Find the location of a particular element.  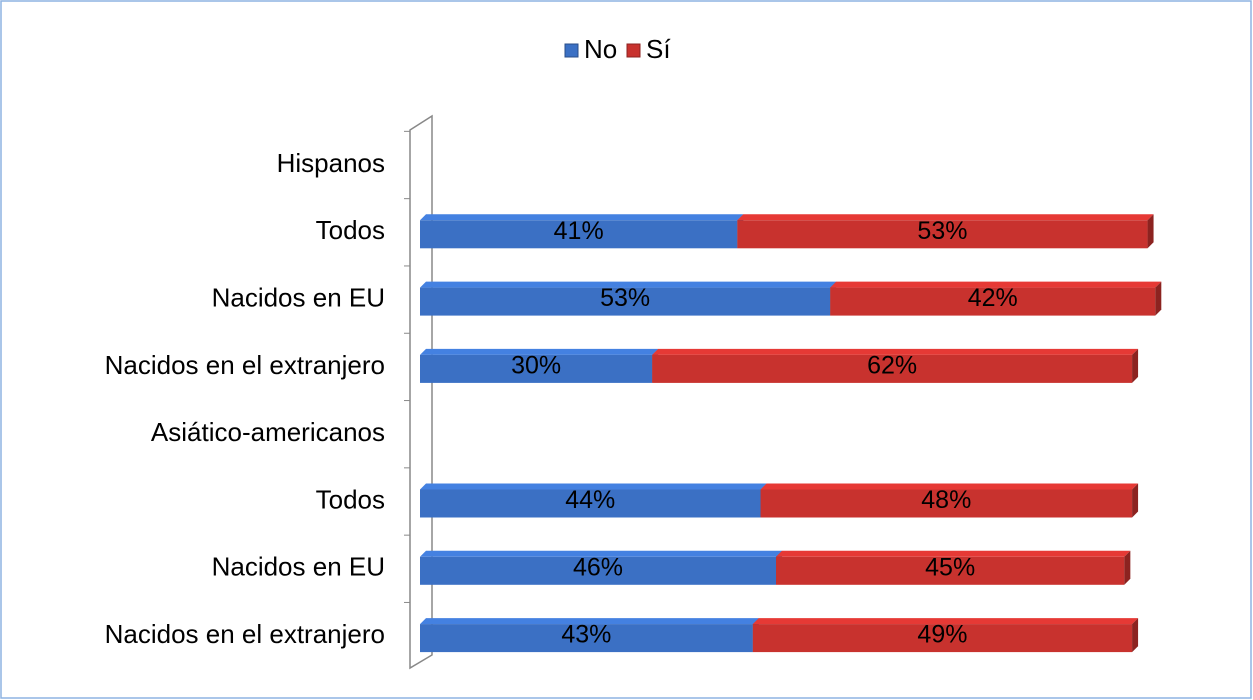

value-label: 42% is located at coordinates (993, 298).